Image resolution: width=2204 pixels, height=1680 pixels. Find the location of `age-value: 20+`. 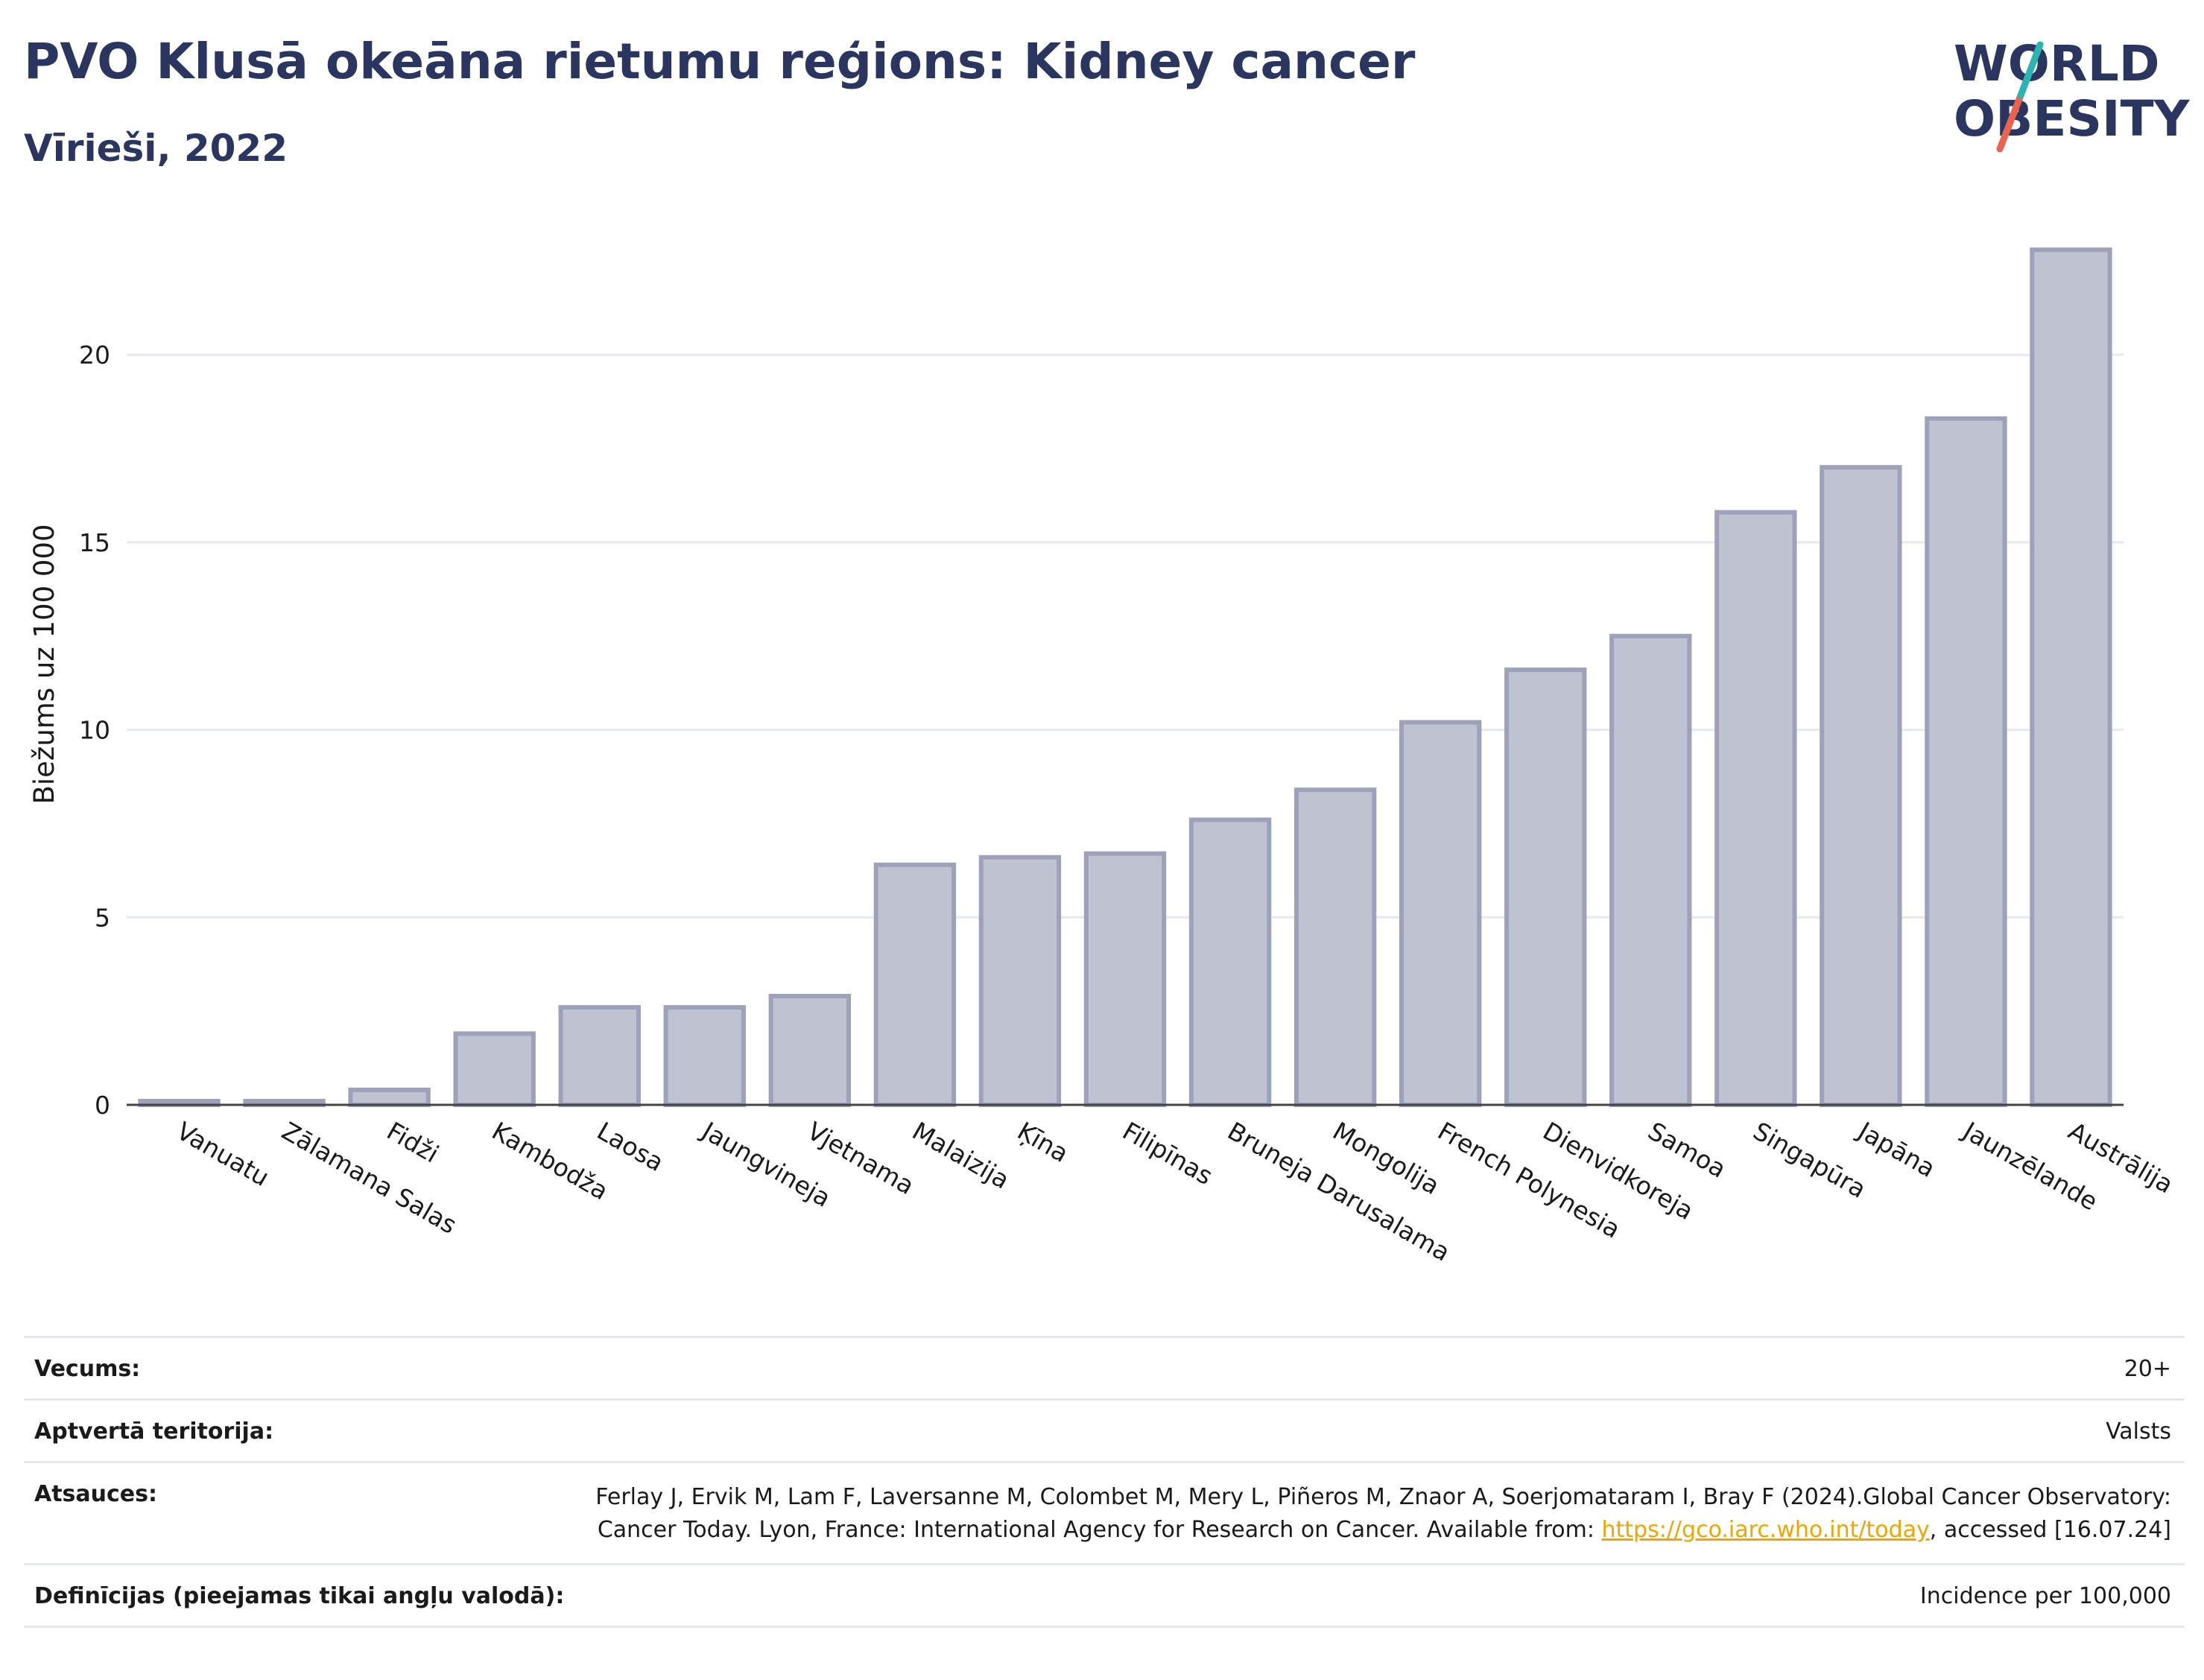

age-value: 20+ is located at coordinates (2147, 1369).